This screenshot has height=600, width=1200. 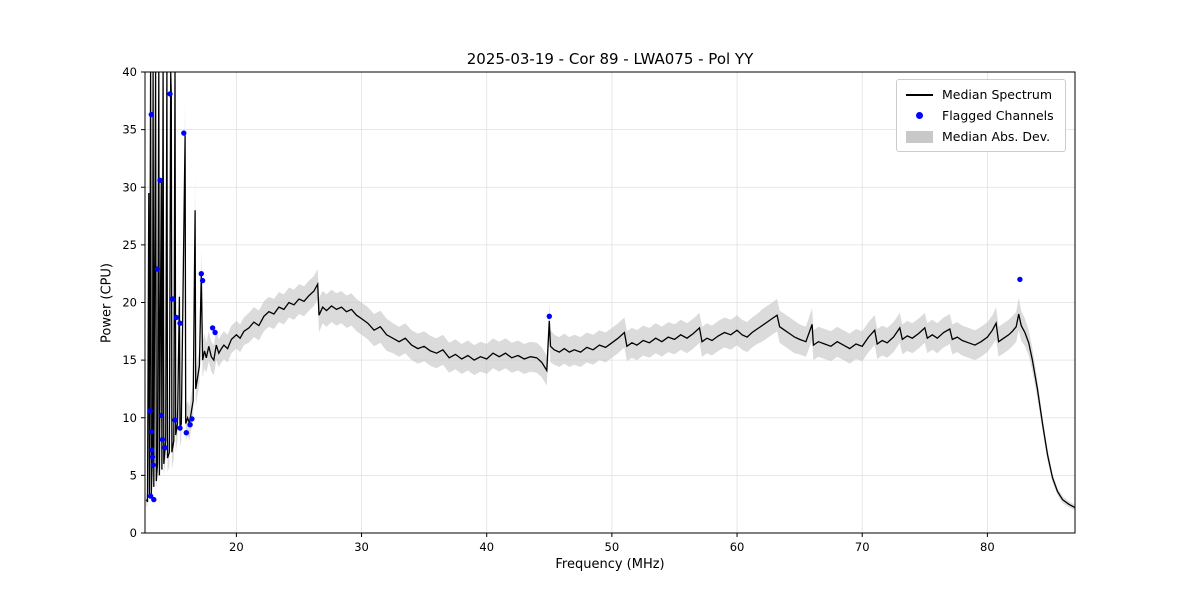 What do you see at coordinates (997, 94) in the screenshot?
I see `legend-label-median-spectrum: Median Spectrum` at bounding box center [997, 94].